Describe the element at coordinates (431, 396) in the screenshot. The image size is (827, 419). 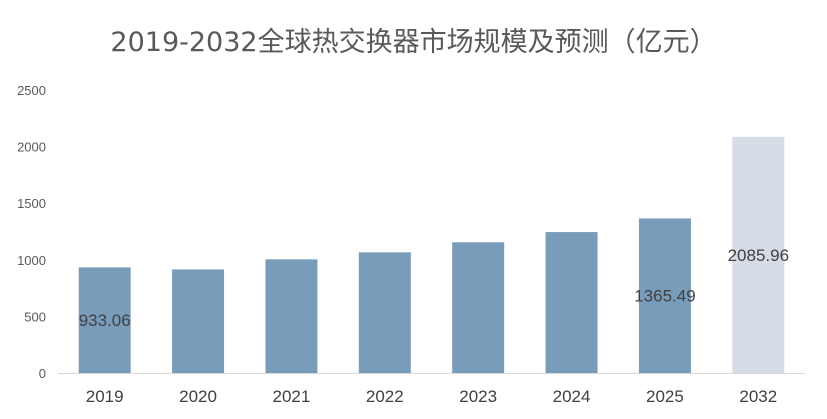
I see `x-axis: 2019 2020 2021 2022 2023 2024 2025 2032` at that location.